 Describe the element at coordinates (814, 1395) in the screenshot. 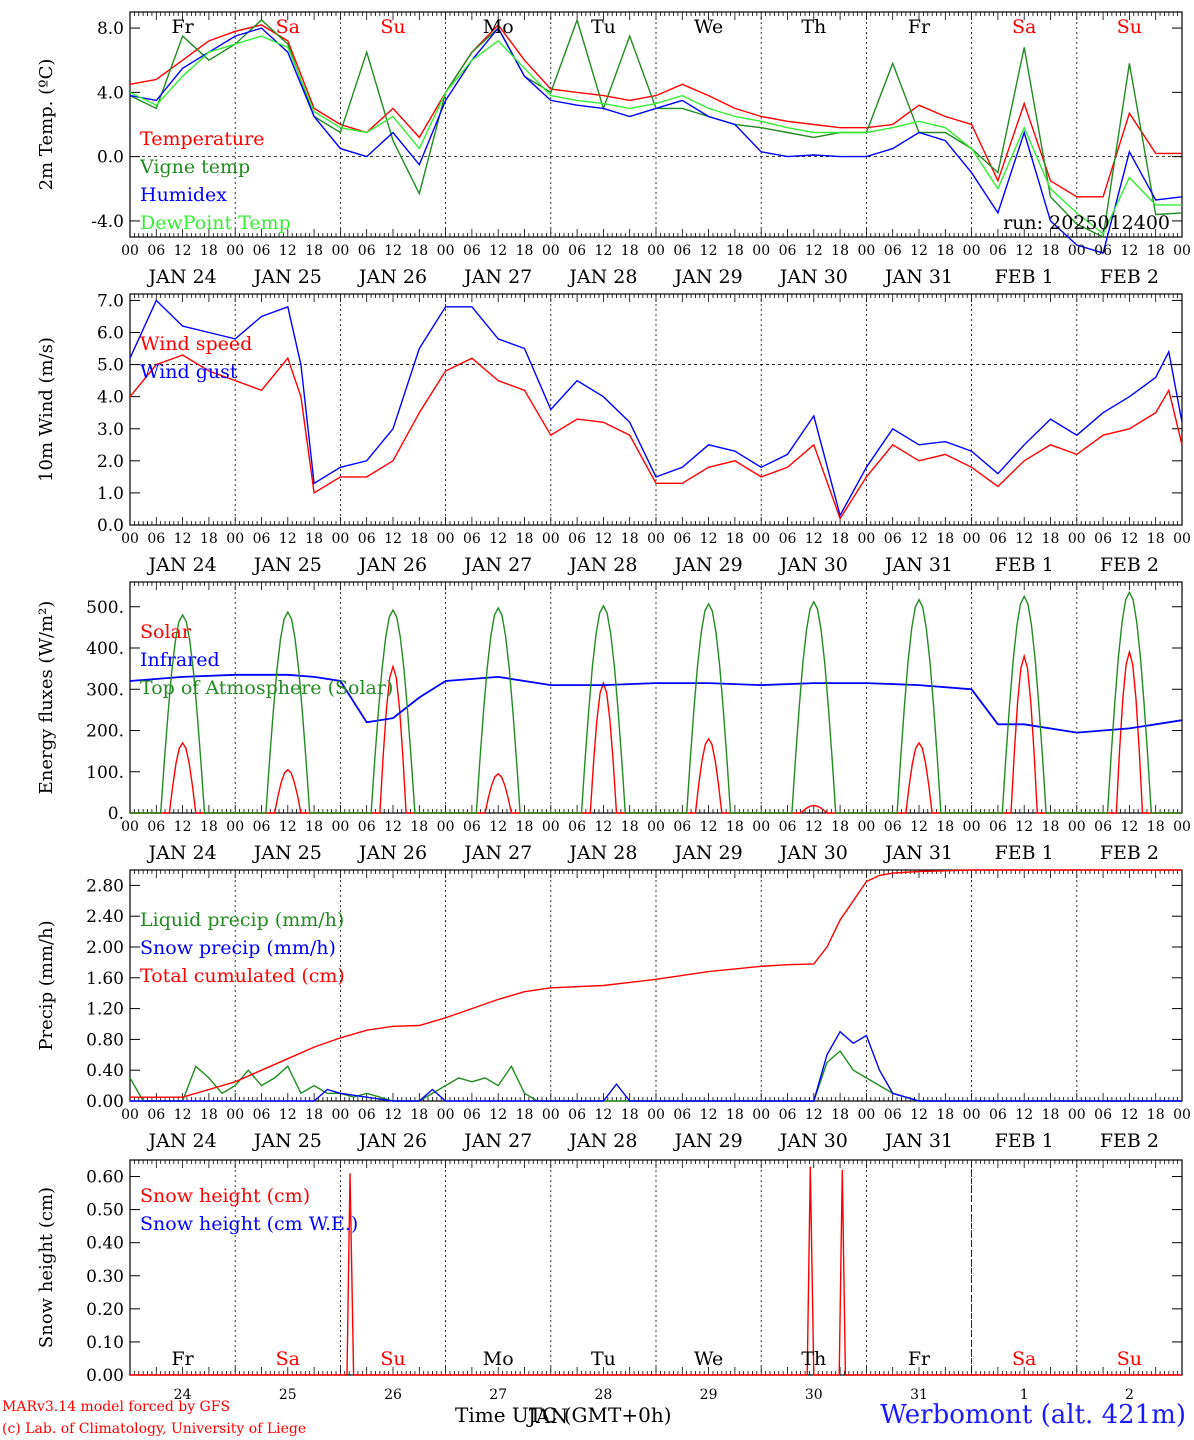

I see `day-number-label: 30` at that location.